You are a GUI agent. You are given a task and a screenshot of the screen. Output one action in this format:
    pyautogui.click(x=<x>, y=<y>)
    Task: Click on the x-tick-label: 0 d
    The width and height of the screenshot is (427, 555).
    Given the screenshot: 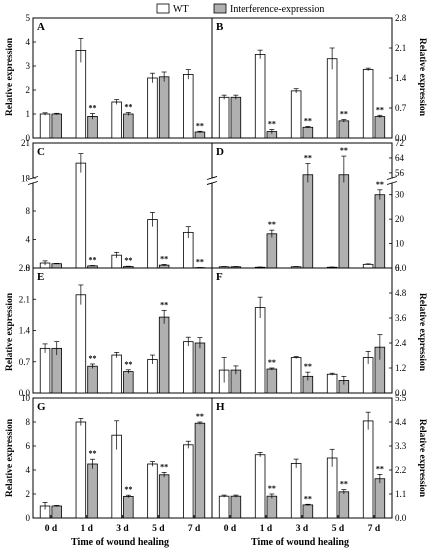 What is the action you would take?
    pyautogui.click(x=230, y=529)
    